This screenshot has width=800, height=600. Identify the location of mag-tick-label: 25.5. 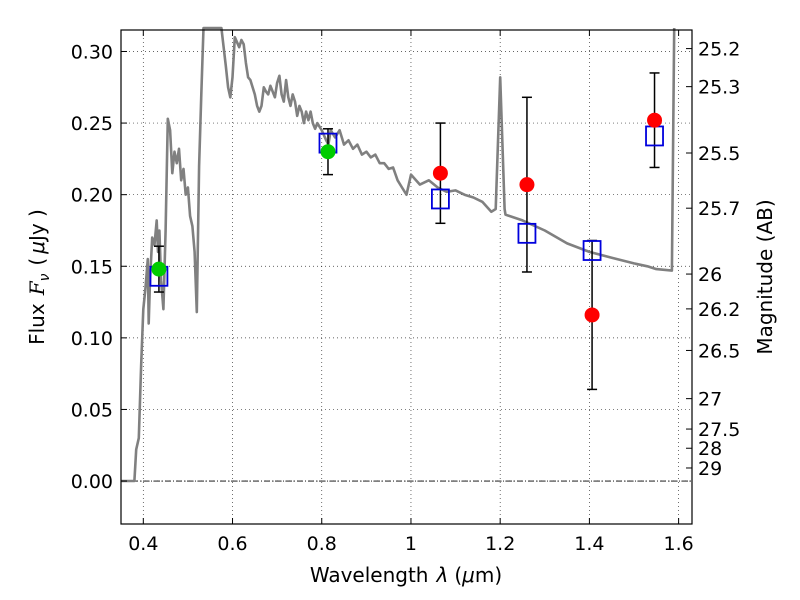
(719, 154).